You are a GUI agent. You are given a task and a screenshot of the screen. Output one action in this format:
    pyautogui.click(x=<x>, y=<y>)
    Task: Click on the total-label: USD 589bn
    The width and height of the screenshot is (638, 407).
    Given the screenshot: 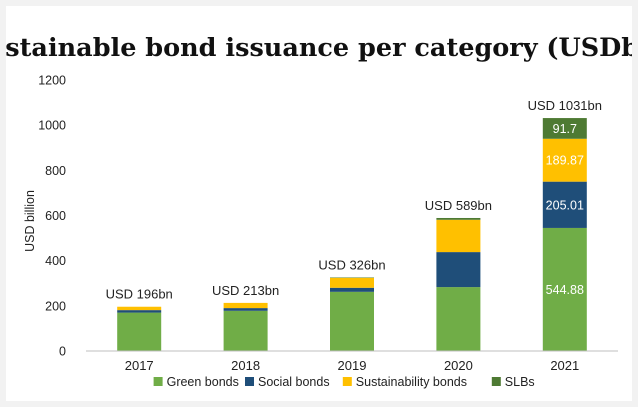 What is the action you would take?
    pyautogui.click(x=458, y=205)
    